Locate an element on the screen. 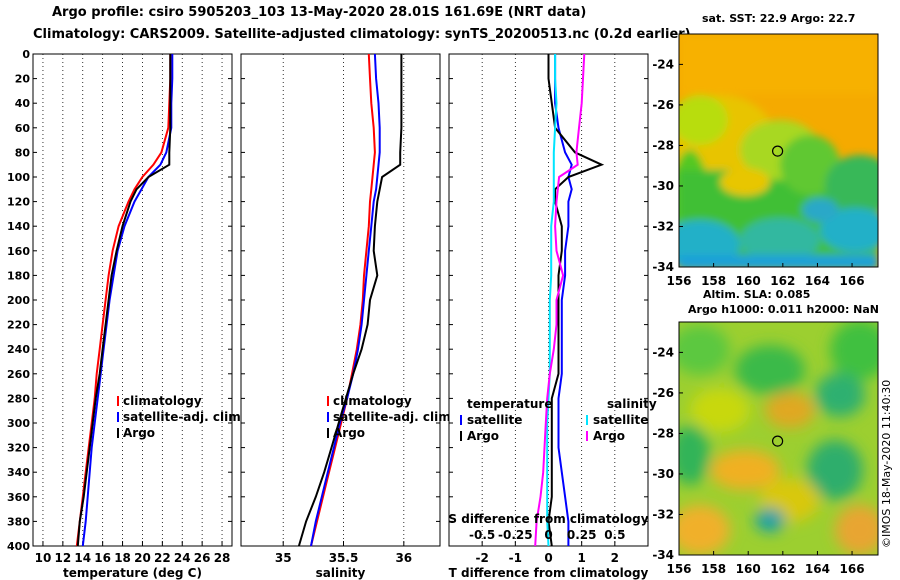 This screenshot has width=900, height=580. x-axis-label: temperature (deg C) is located at coordinates (132, 573).